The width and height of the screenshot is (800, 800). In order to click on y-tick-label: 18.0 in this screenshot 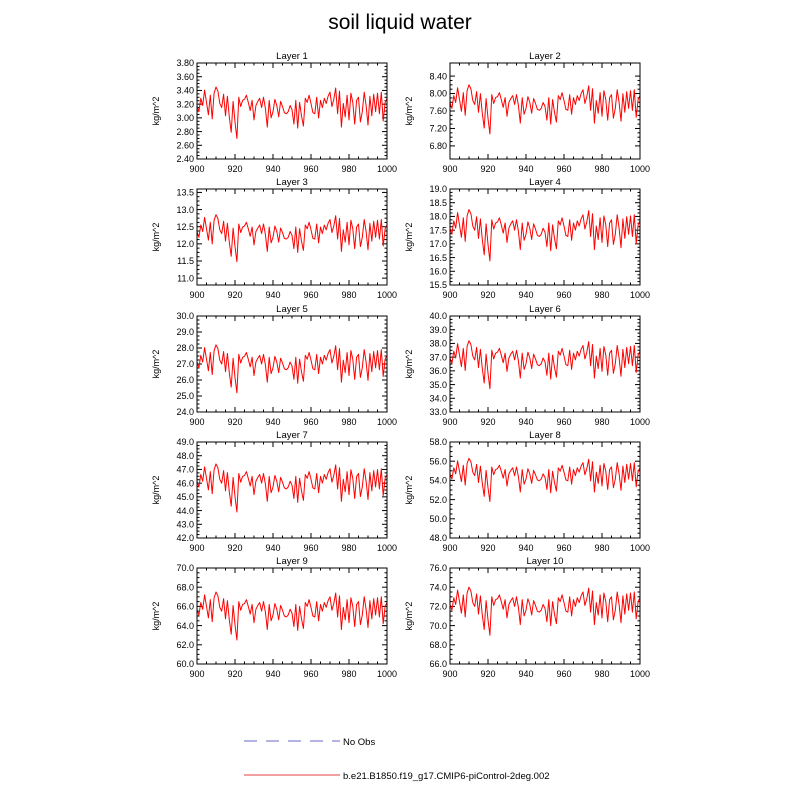, I will do `click(438, 217)`.